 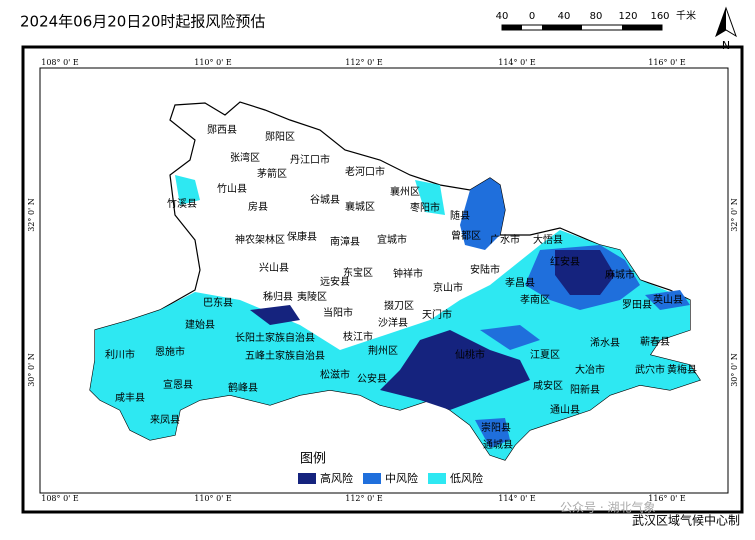 I want to click on place-name: 竹溪县, so click(x=182, y=203).